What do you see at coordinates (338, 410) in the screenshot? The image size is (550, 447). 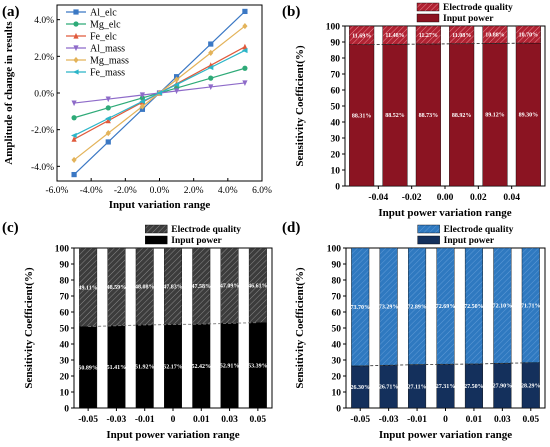 I see `panel-d-y-tick-label: 0` at bounding box center [338, 410].